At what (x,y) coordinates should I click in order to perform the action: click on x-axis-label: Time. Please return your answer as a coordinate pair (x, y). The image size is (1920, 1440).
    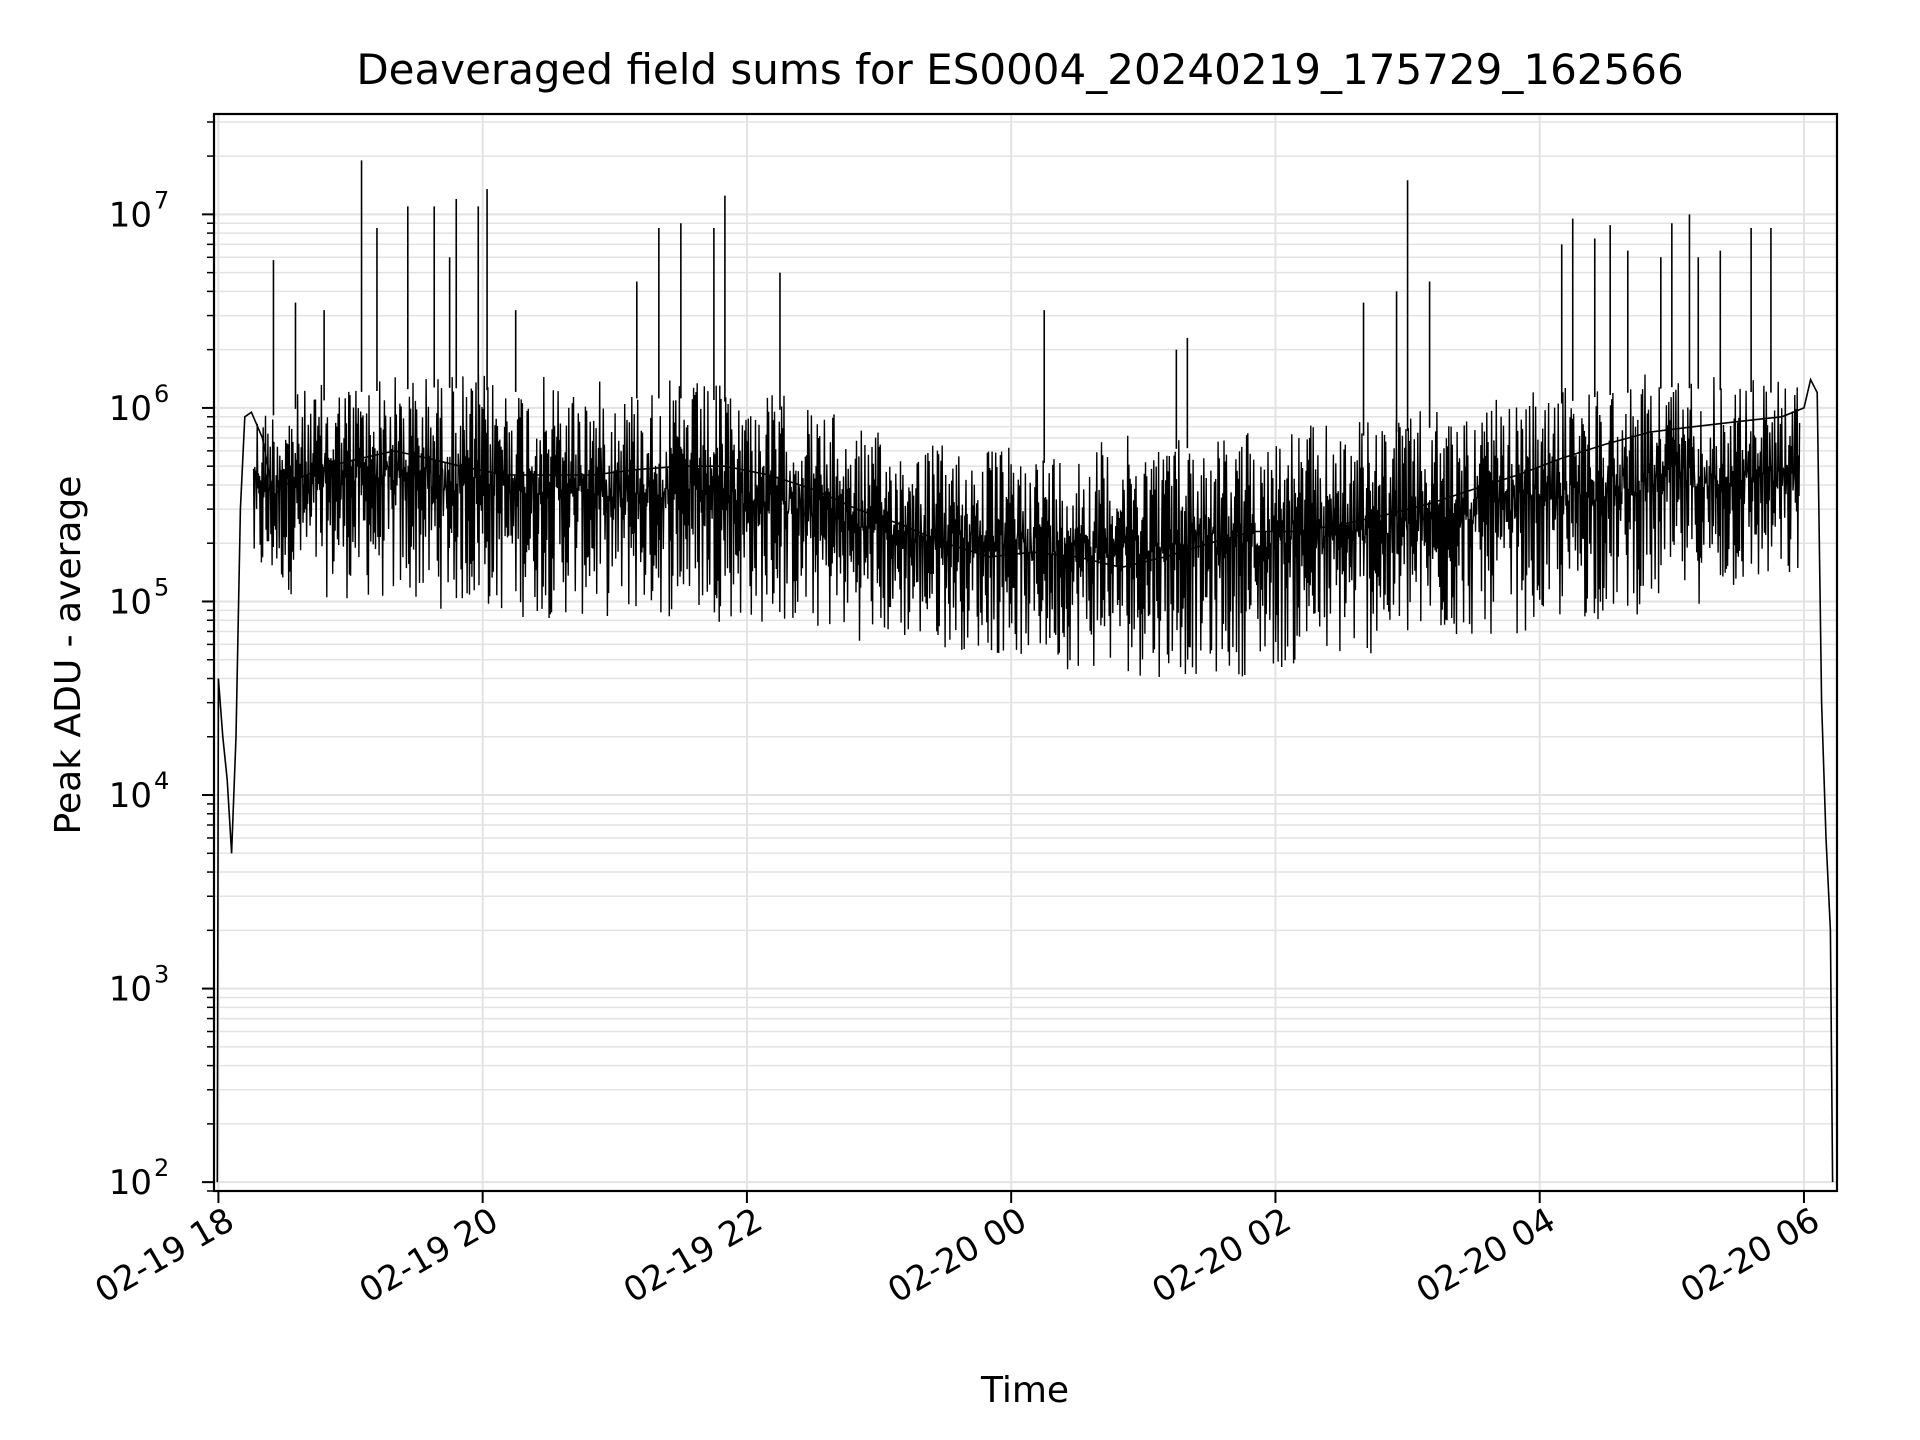
    Looking at the image, I should click on (1024, 1390).